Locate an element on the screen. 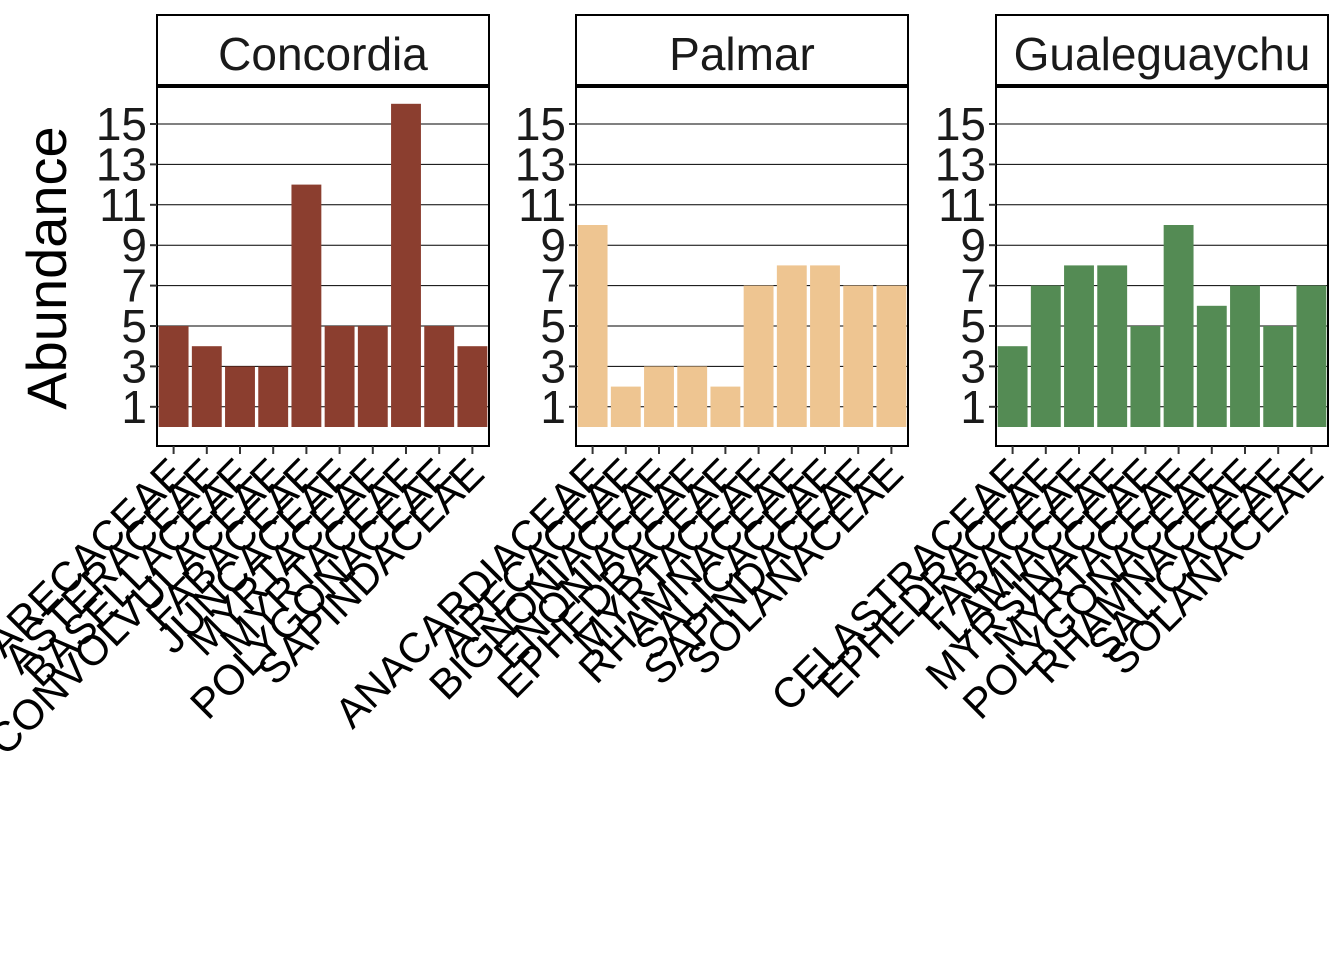 This screenshot has height=960, width=1344. facet-title: Concordia is located at coordinates (323, 54).